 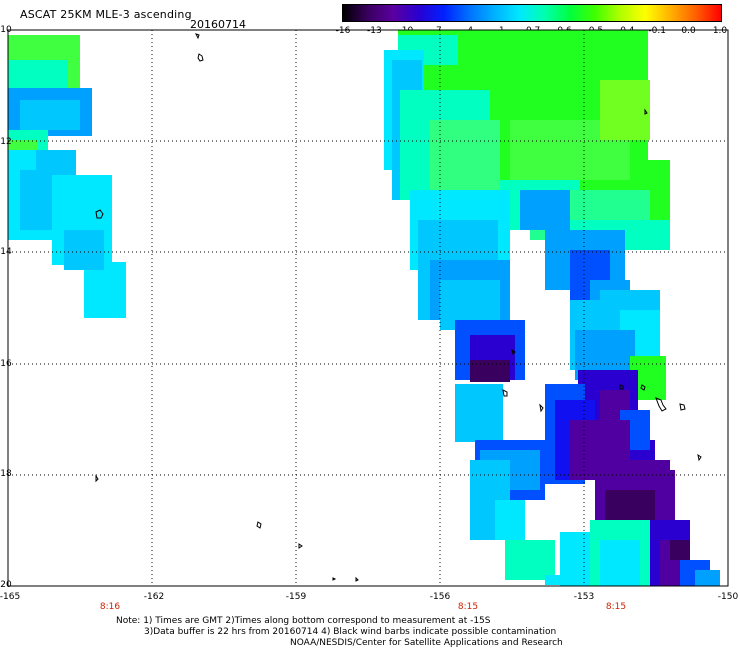 What do you see at coordinates (218, 24) in the screenshot?
I see `map-date: 20160714` at bounding box center [218, 24].